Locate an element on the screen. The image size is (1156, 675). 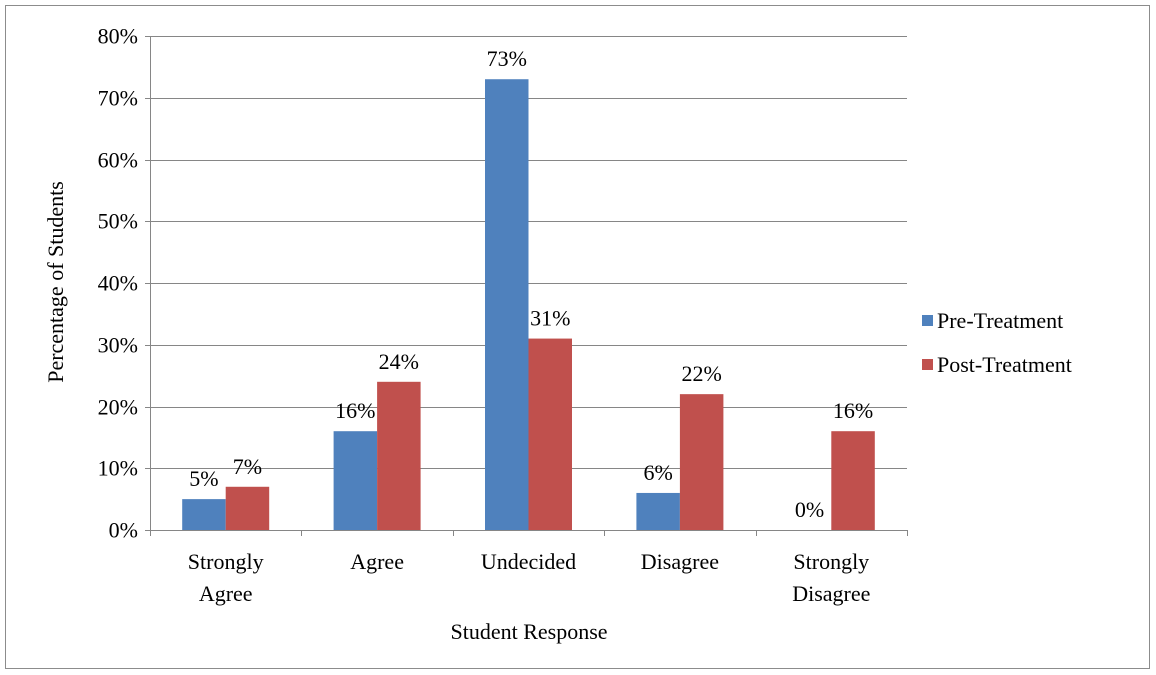
data-label: 22% is located at coordinates (701, 373).